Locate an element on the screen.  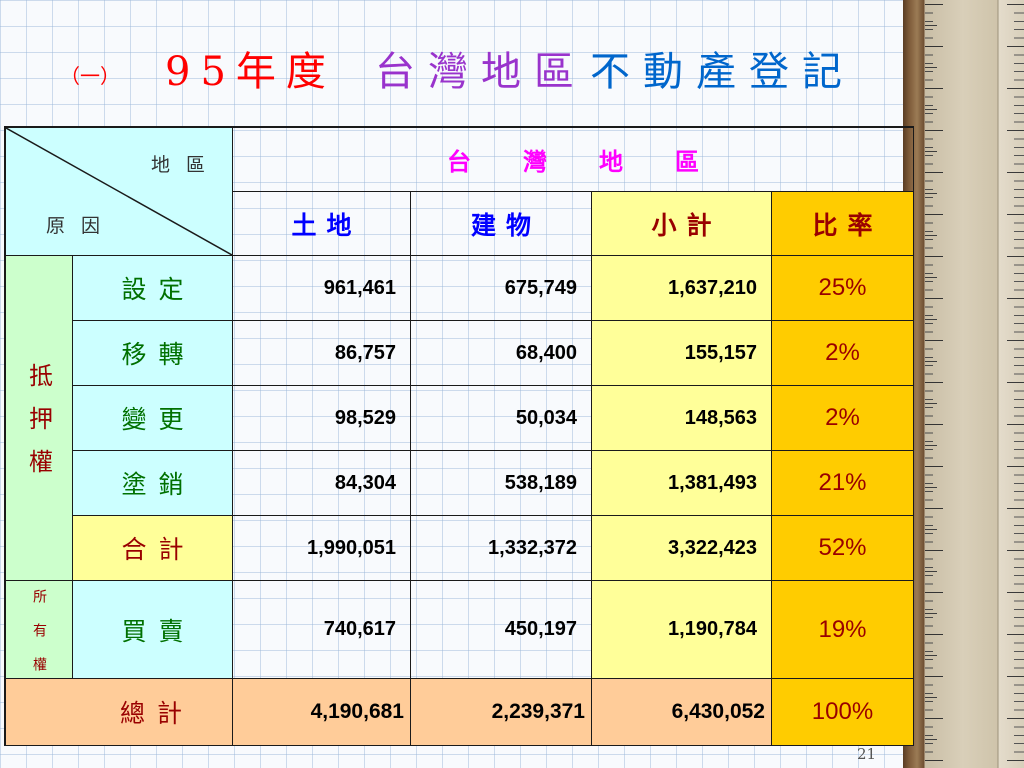
region-header: 台 灣 地 區 is located at coordinates (573, 160).